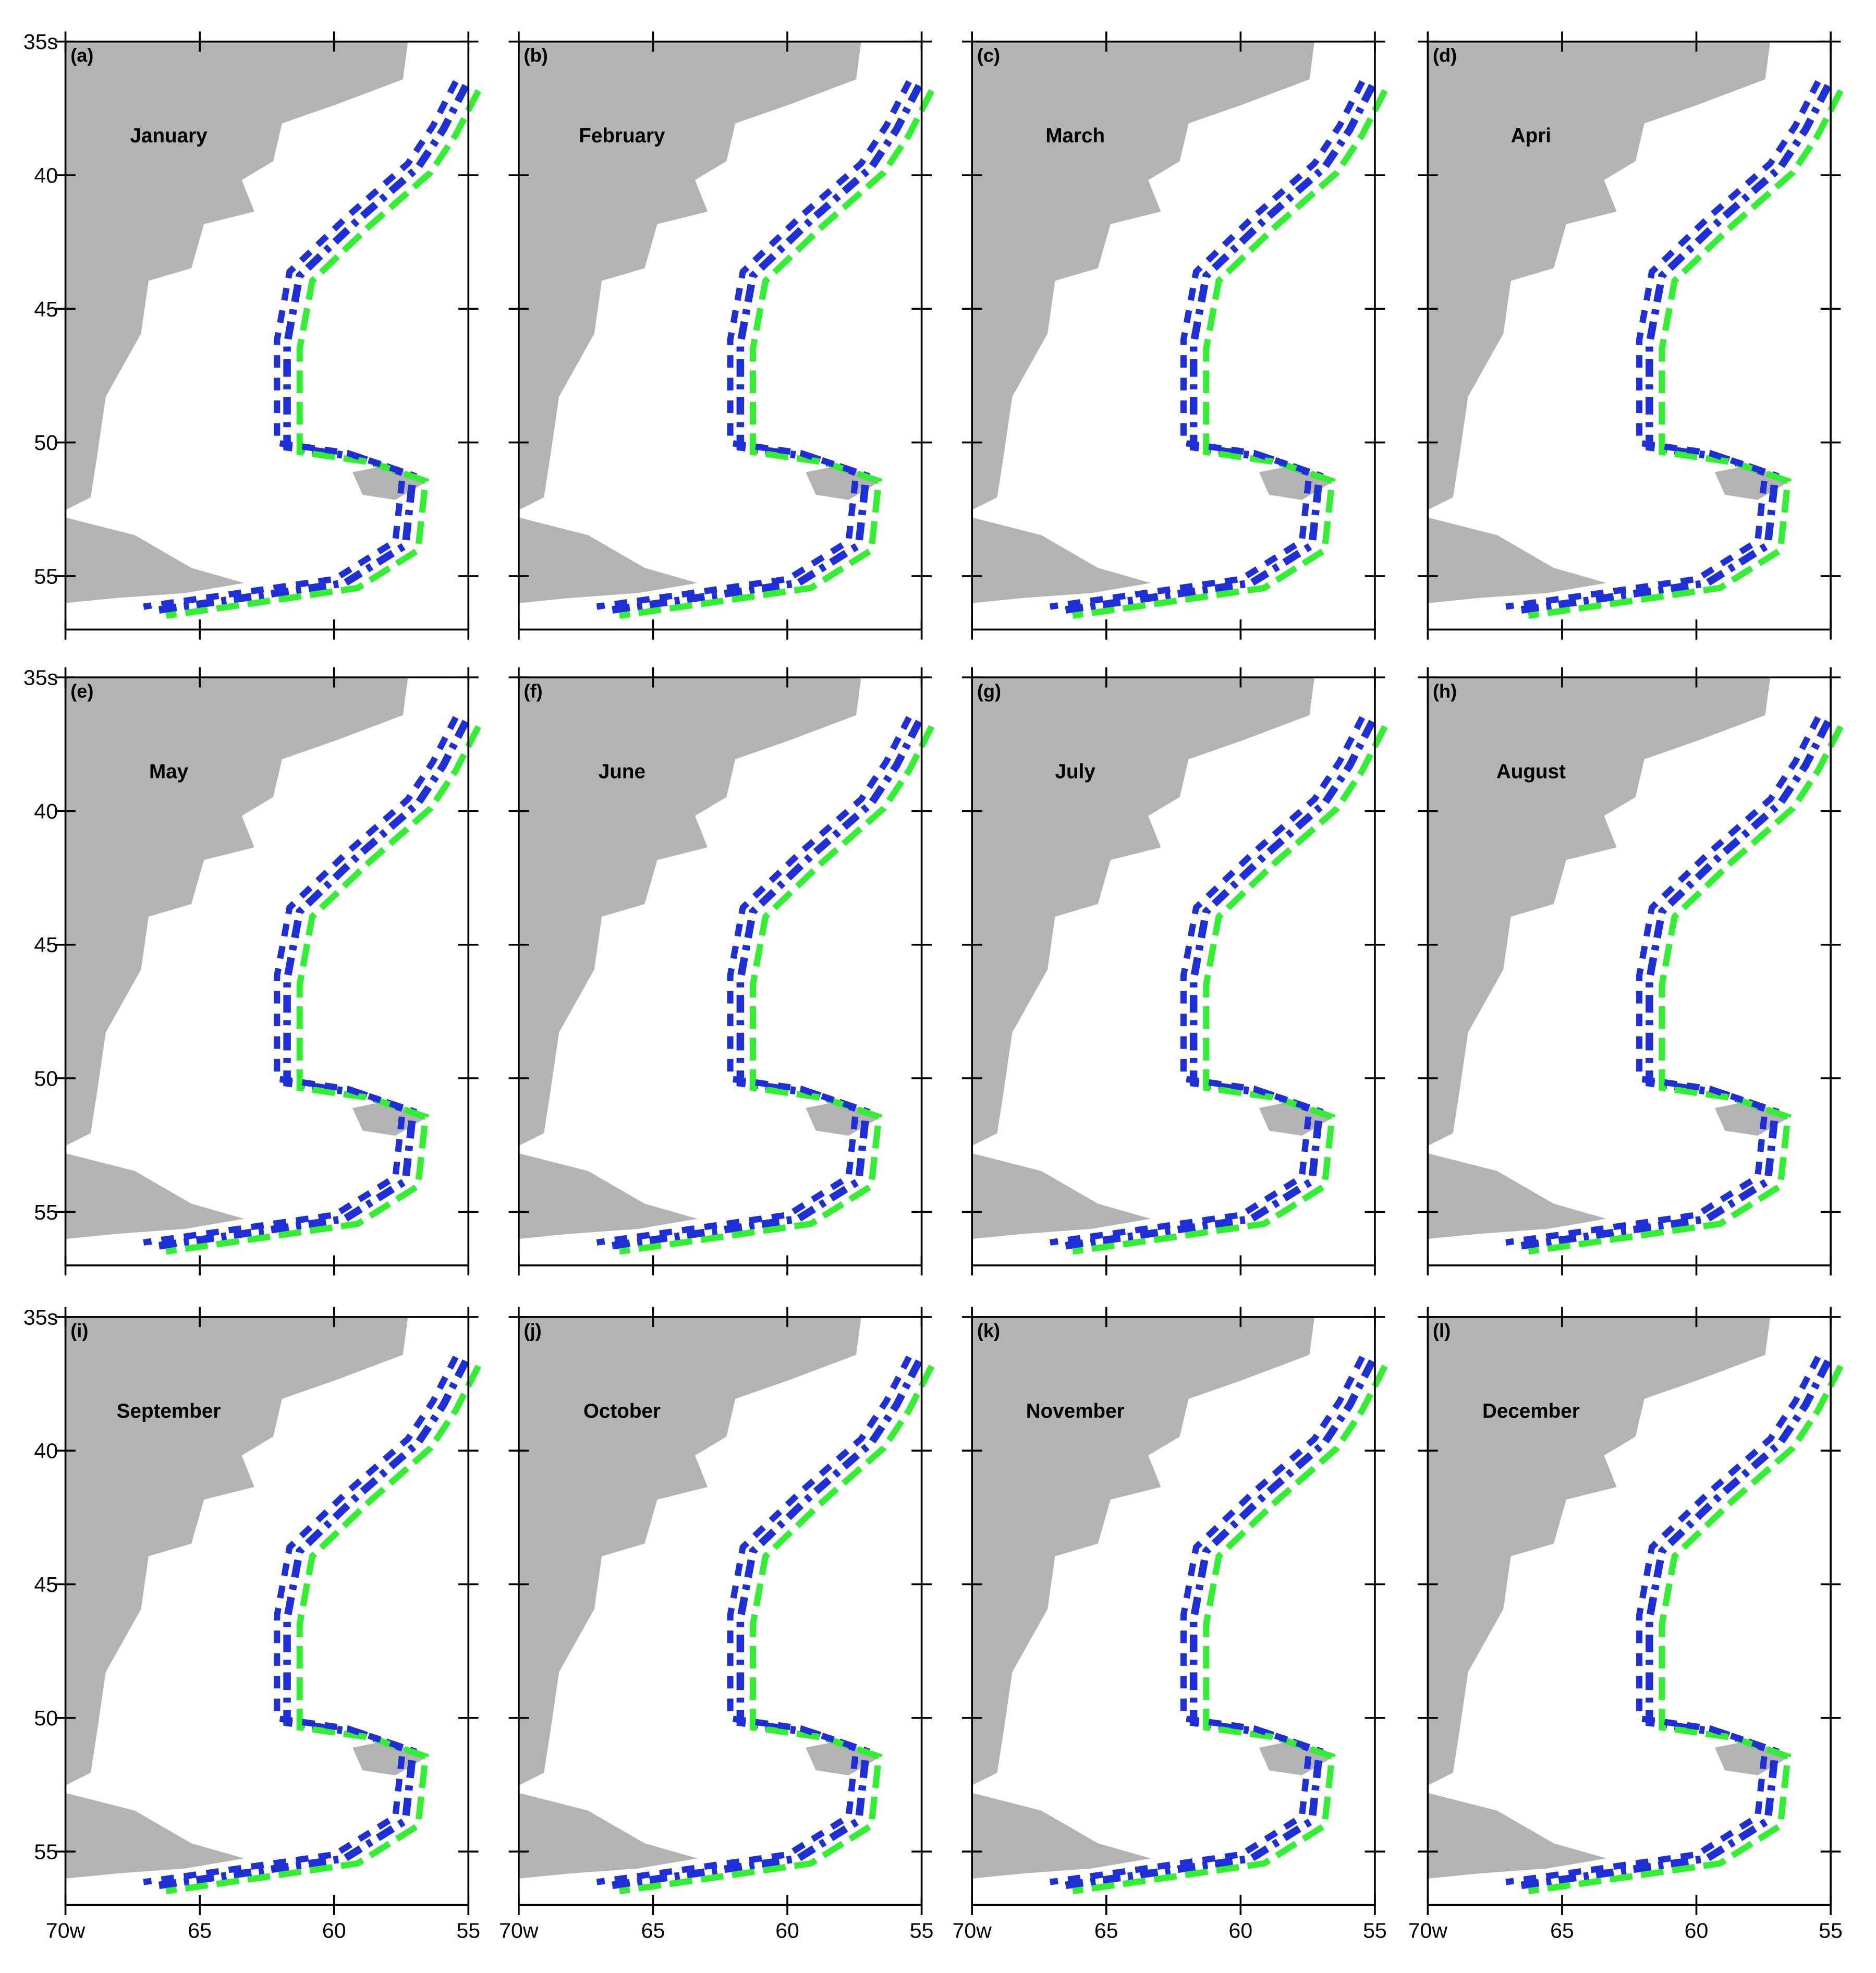 Image resolution: width=1876 pixels, height=1973 pixels. What do you see at coordinates (622, 1411) in the screenshot?
I see `month-label: October` at bounding box center [622, 1411].